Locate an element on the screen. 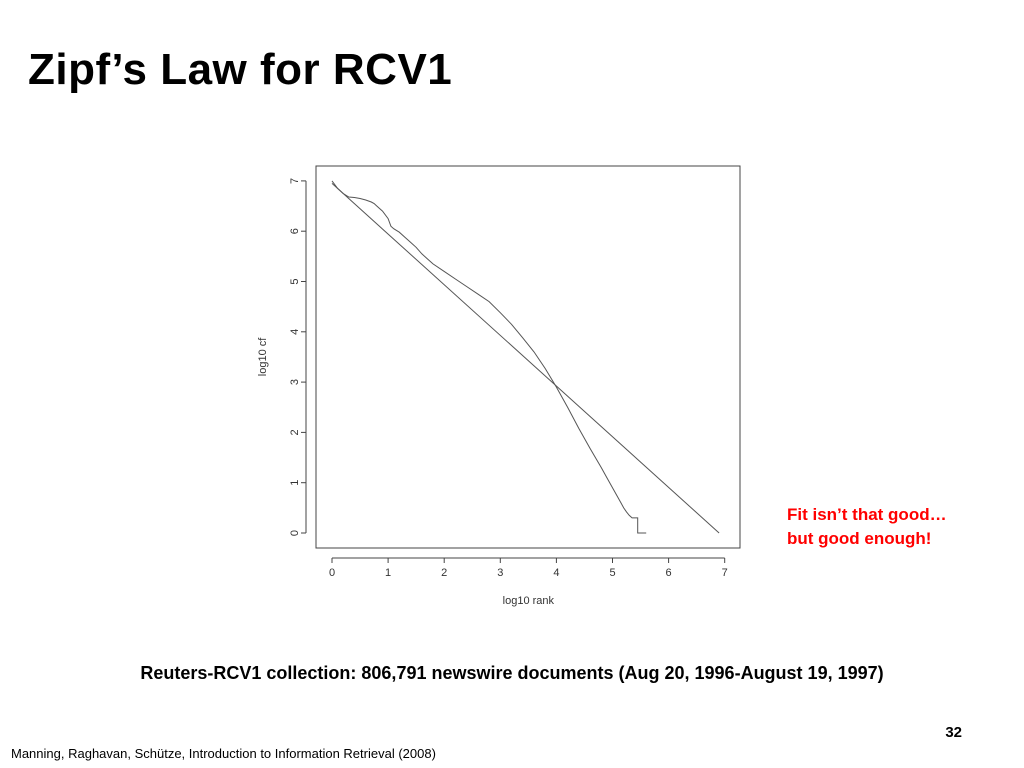 The image size is (1024, 768). x-tick-label: 5 is located at coordinates (612, 573).